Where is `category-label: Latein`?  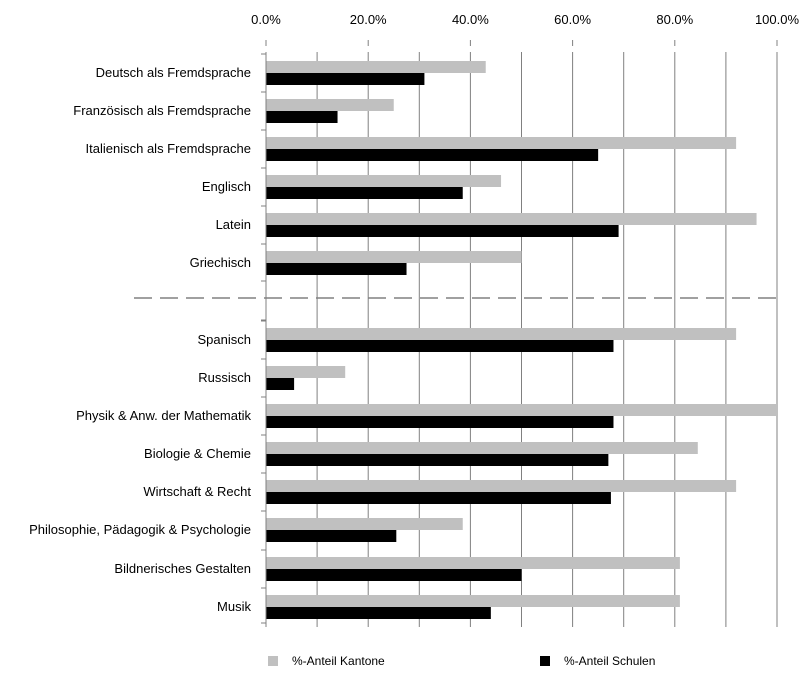
category-label: Latein is located at coordinates (233, 224).